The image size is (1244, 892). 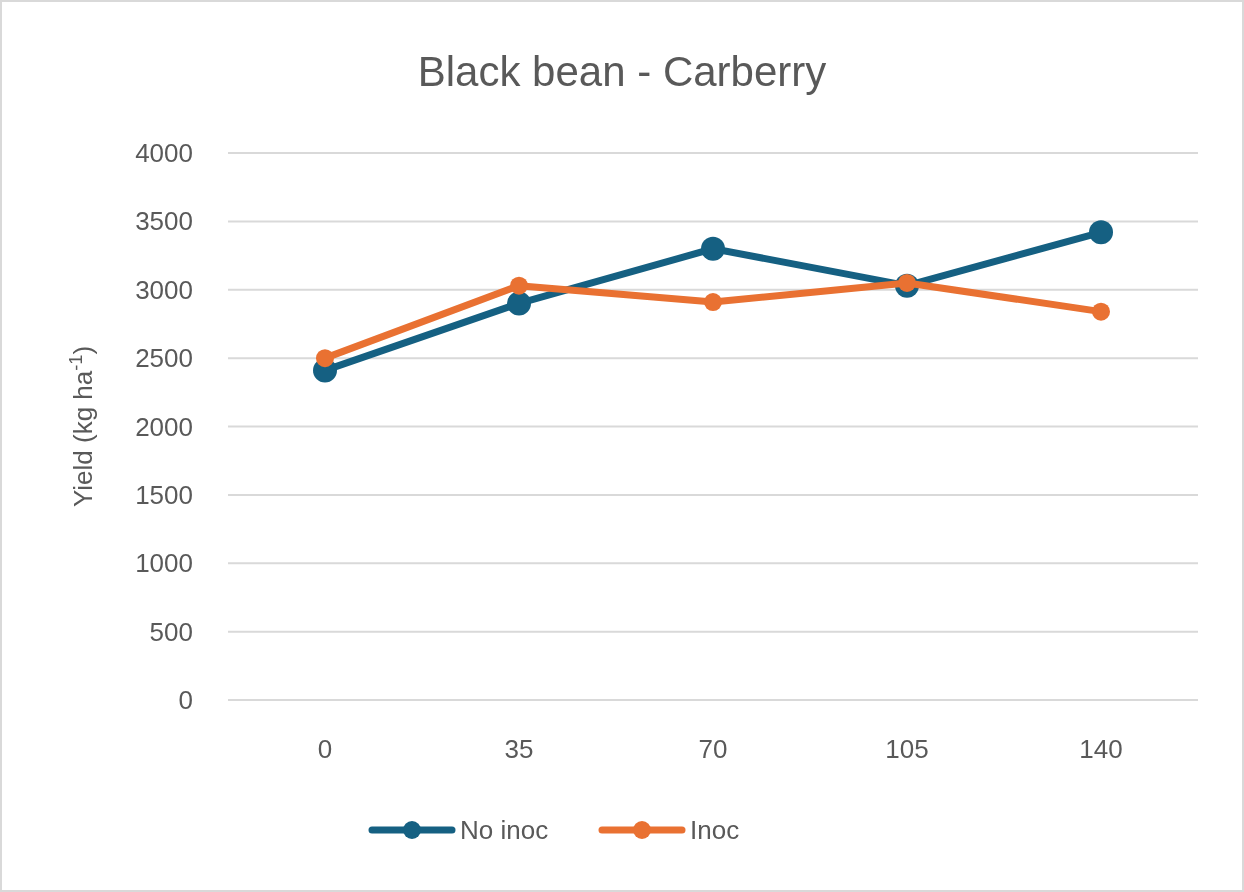 What do you see at coordinates (622, 71) in the screenshot?
I see `chart-title: Black bean - Carberry` at bounding box center [622, 71].